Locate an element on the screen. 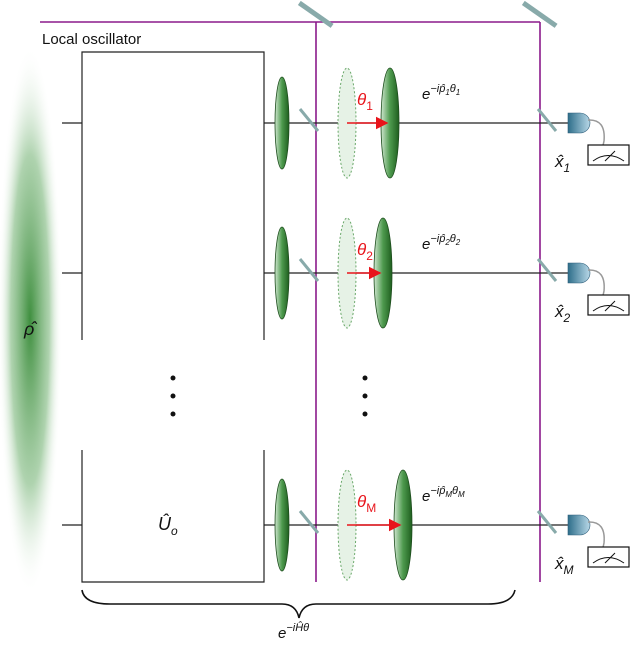  phase-label: θ1 is located at coordinates (365, 101).